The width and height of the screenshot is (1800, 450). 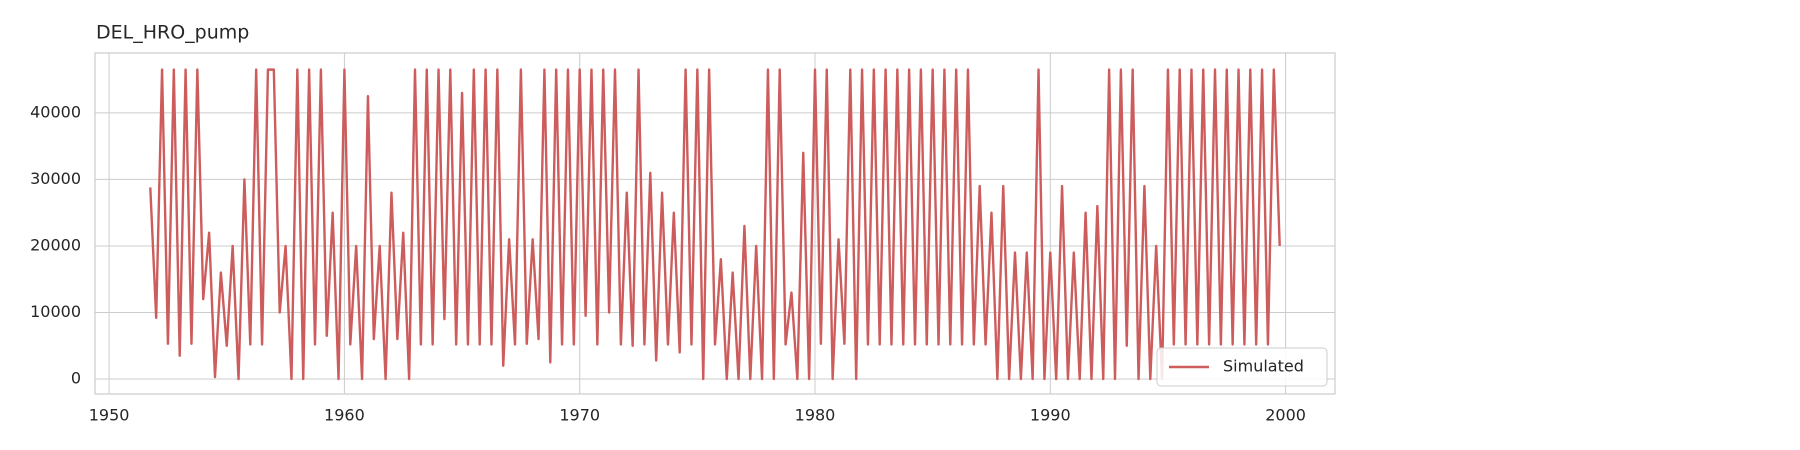 I want to click on y-tick-label: 40000, so click(x=55, y=111).